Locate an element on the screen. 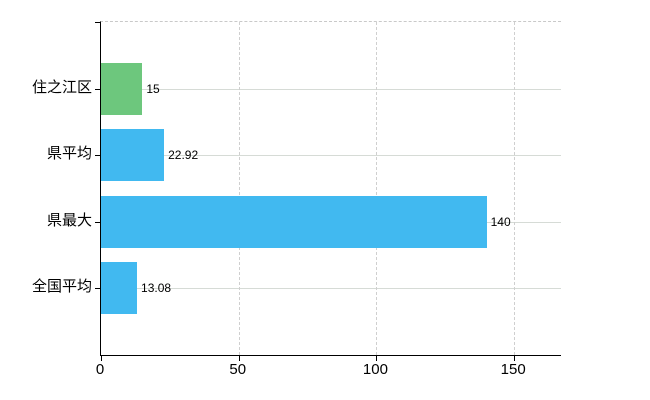  bar-value-label: 13.08 is located at coordinates (156, 288).